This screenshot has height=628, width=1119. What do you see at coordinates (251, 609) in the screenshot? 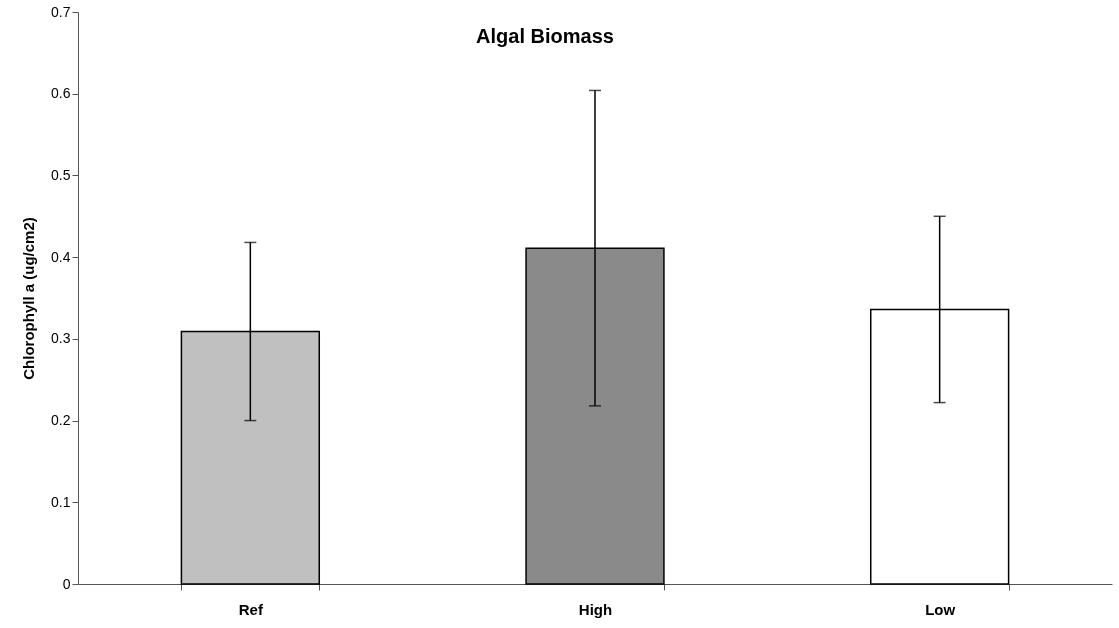
I see `x-tick-label: Ref` at bounding box center [251, 609].